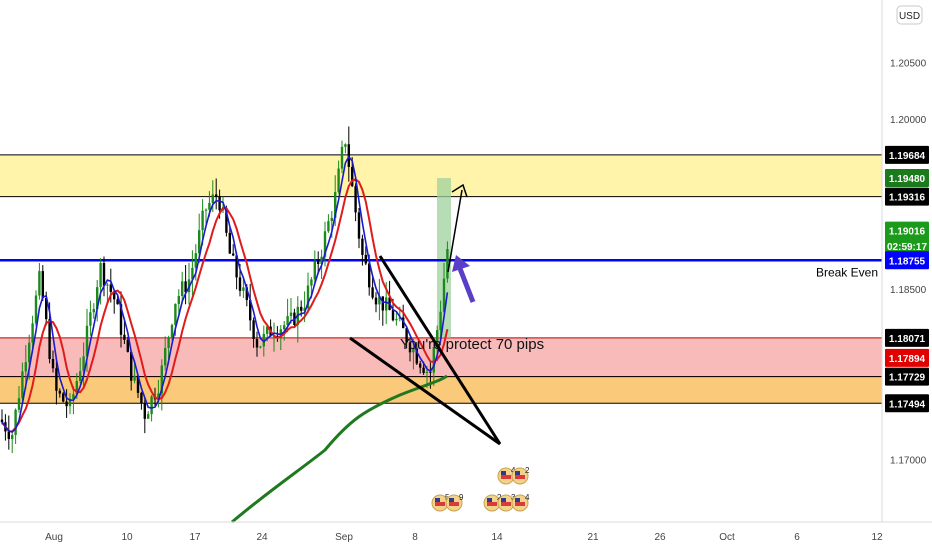 The width and height of the screenshot is (932, 555). I want to click on price-tag: 1.19480, so click(907, 178).